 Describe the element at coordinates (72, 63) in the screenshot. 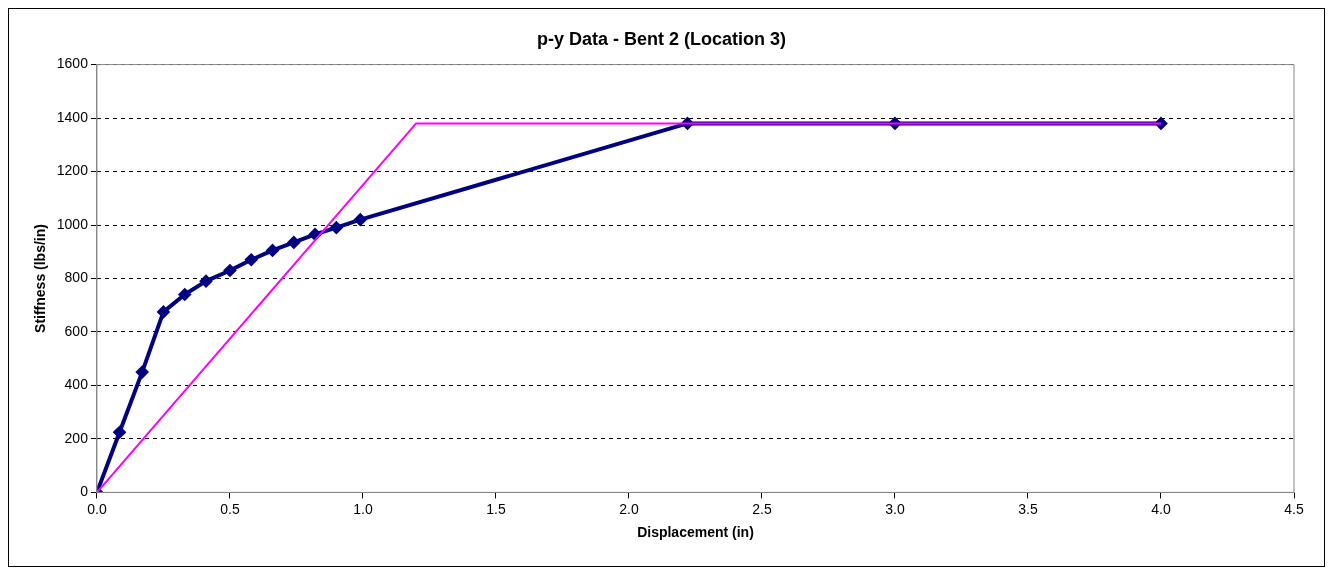

I see `y-tick-label: 1600` at that location.